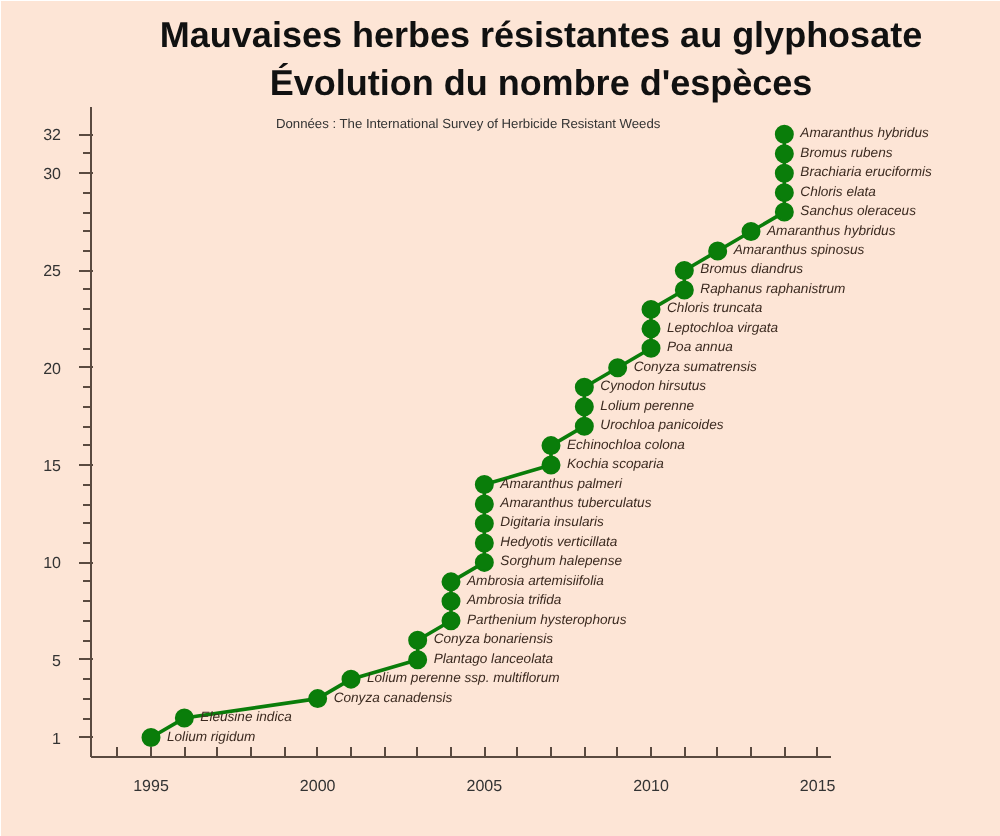 This screenshot has width=1000, height=836. Describe the element at coordinates (53, 174) in the screenshot. I see `y-tick-label: 30` at that location.